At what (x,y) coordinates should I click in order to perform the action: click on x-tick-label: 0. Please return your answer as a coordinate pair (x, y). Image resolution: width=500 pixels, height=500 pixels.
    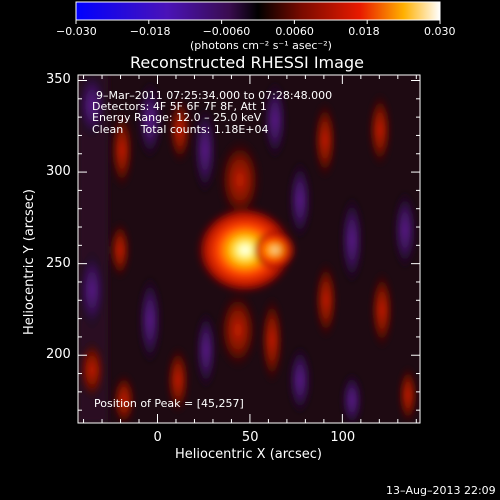
    Looking at the image, I should click on (157, 437).